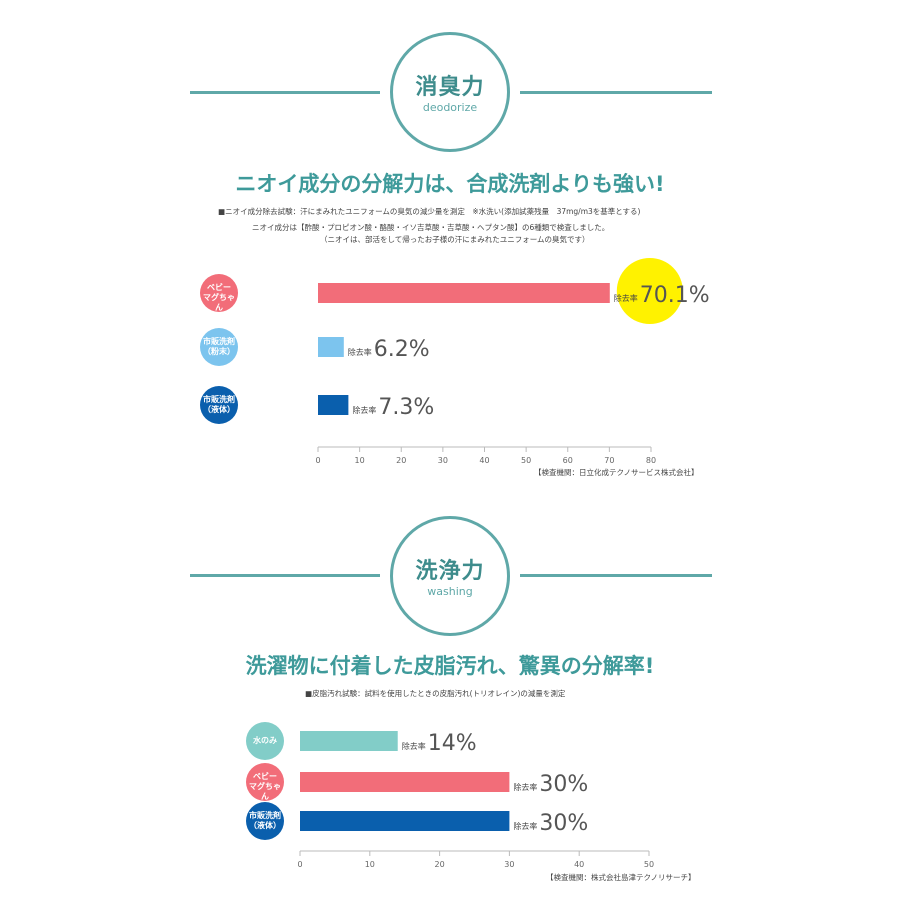 The width and height of the screenshot is (900, 900). I want to click on category-badge: 市販洗剤 （粉末）, so click(219, 347).